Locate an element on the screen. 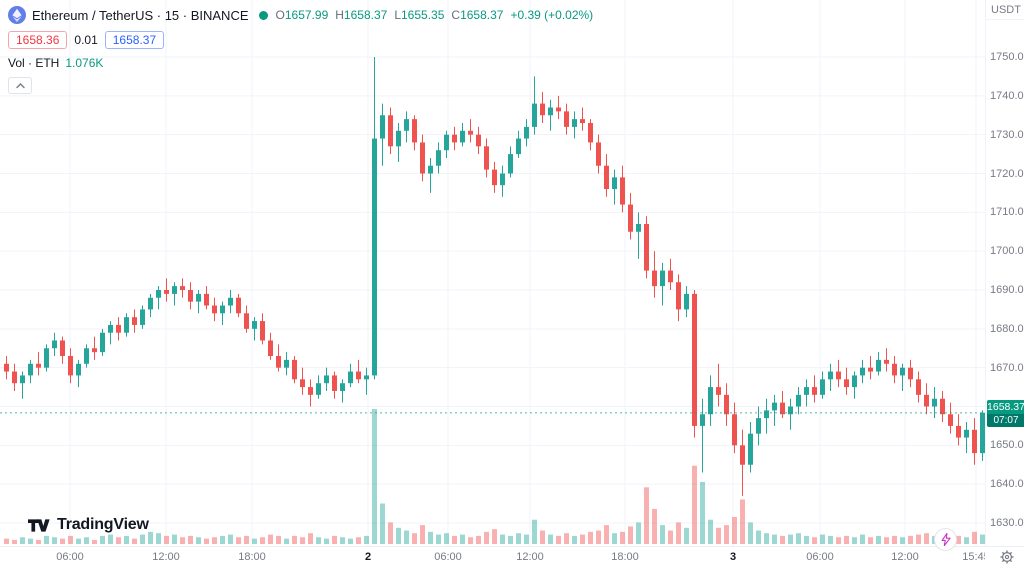  volume-row: Vol · ETH 1.076K is located at coordinates (300, 63).